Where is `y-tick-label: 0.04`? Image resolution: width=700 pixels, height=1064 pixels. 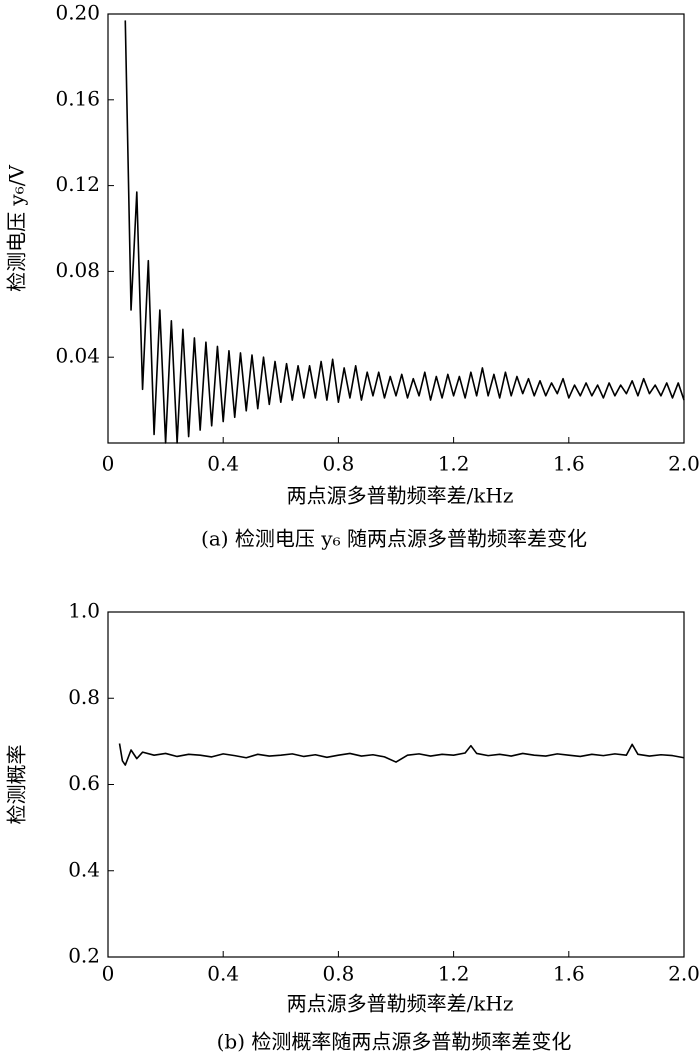
y-tick-label: 0.04 is located at coordinates (77, 356).